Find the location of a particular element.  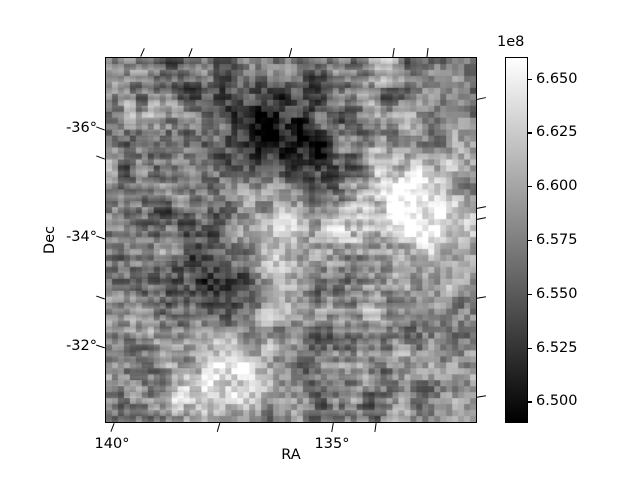

colorbar-offset-text: 1e8 is located at coordinates (511, 42).